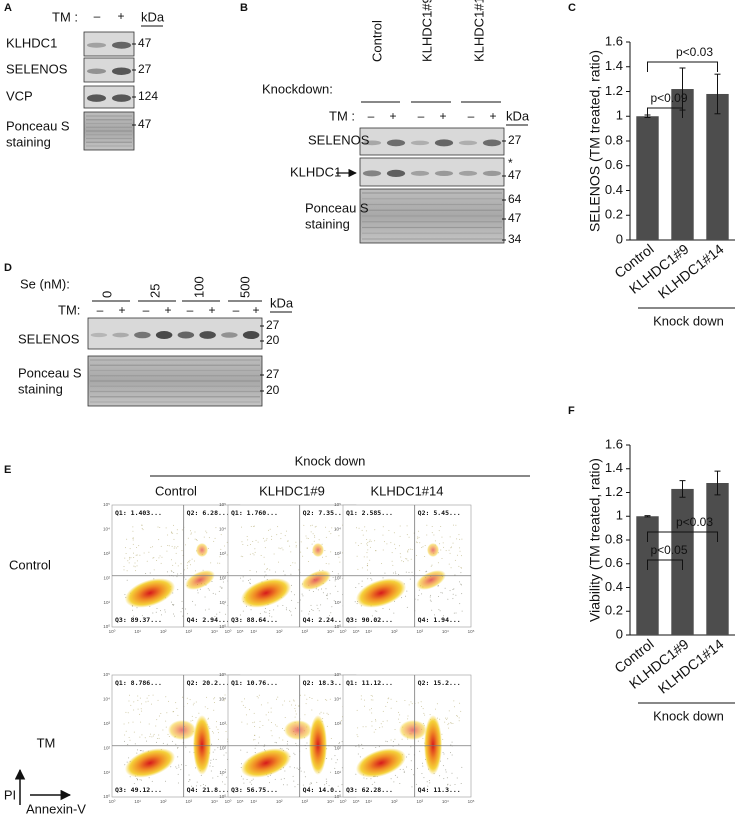 This screenshot has width=739, height=818. What do you see at coordinates (97, 16) in the screenshot?
I see `lane-label: –` at bounding box center [97, 16].